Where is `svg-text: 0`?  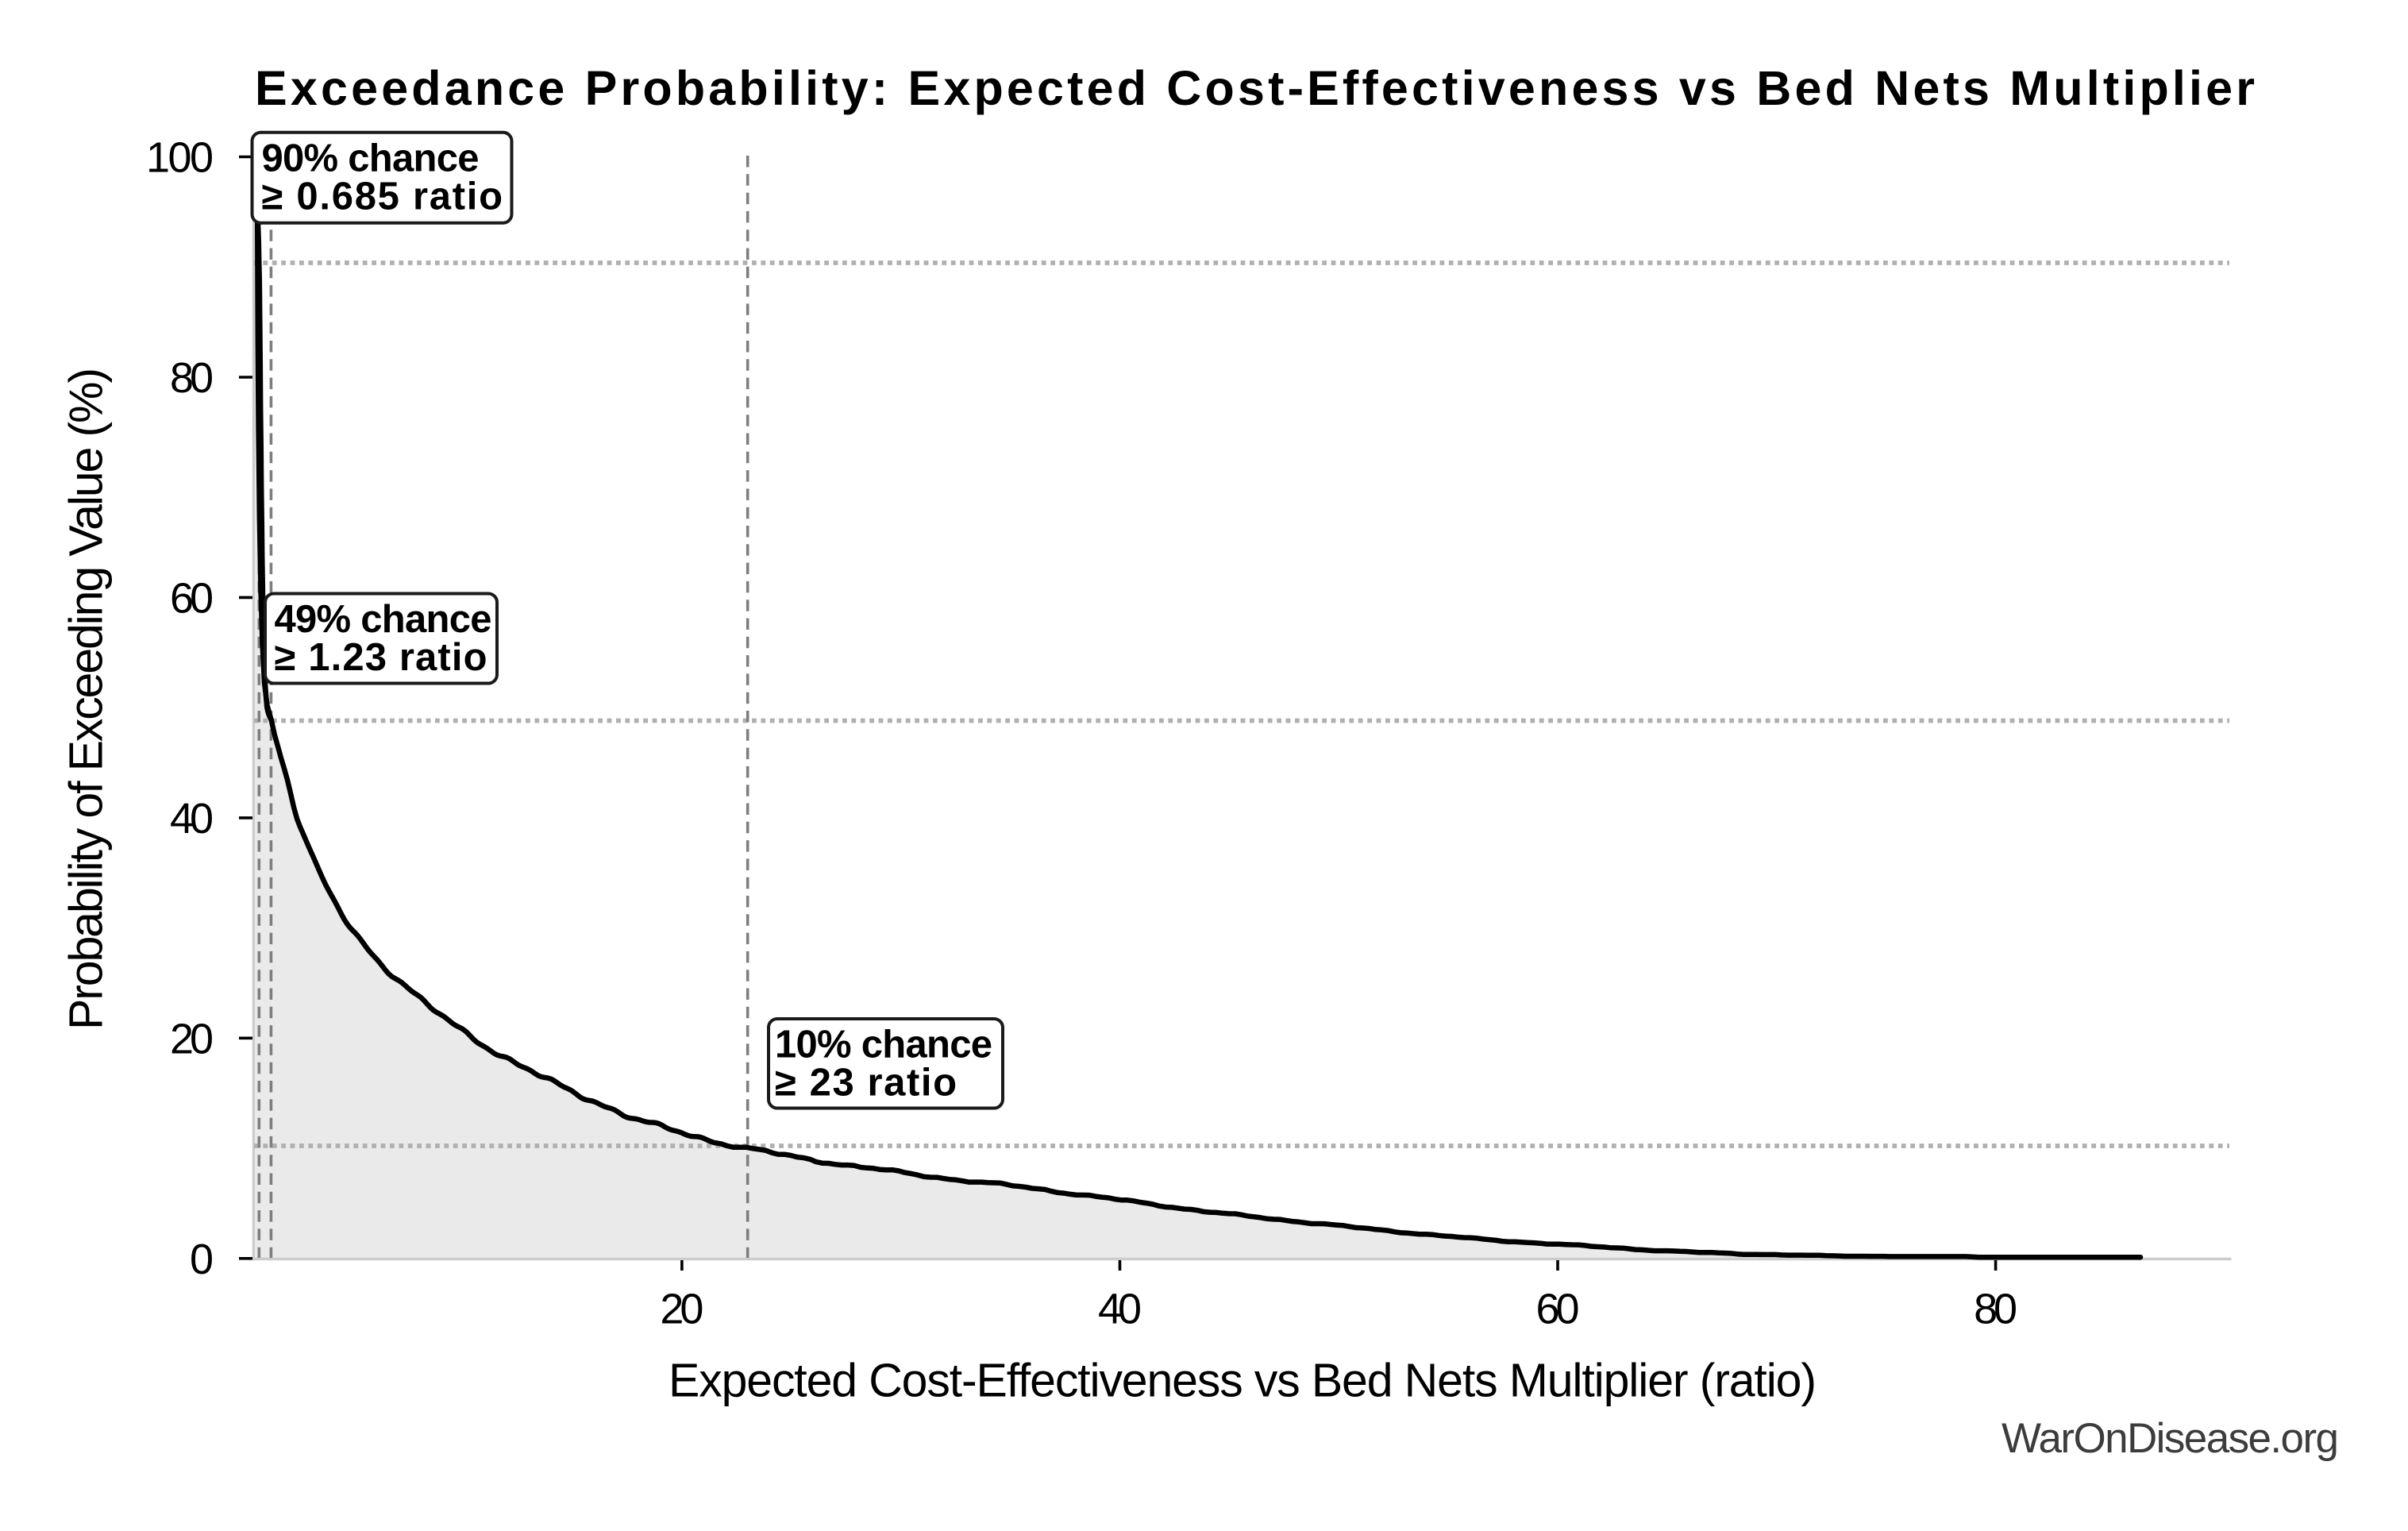 svg-text: 0 is located at coordinates (202, 1259).